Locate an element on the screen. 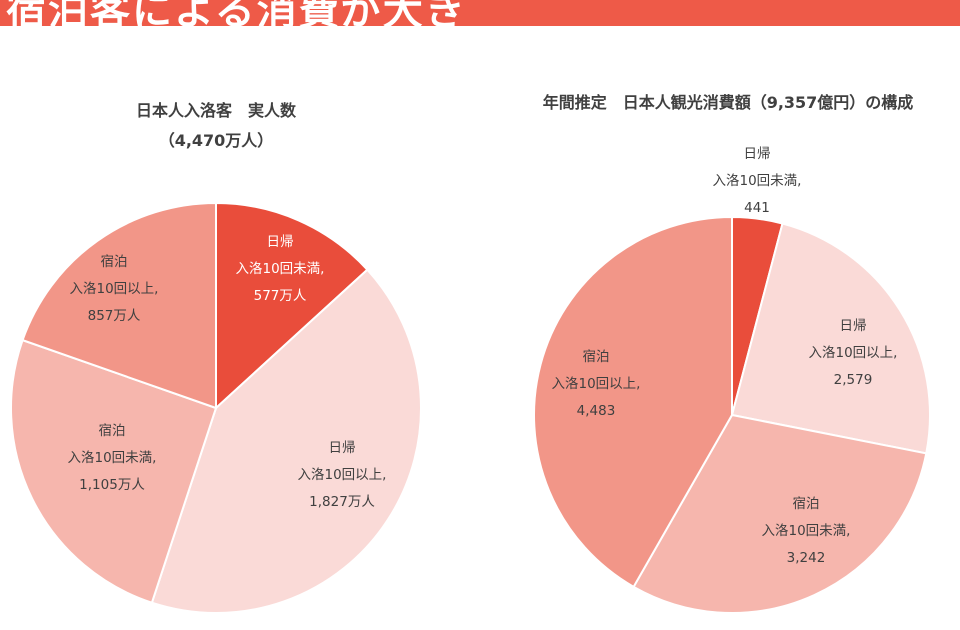  right-slice-label-3-line-1: 入洛10回以上, is located at coordinates (596, 384).